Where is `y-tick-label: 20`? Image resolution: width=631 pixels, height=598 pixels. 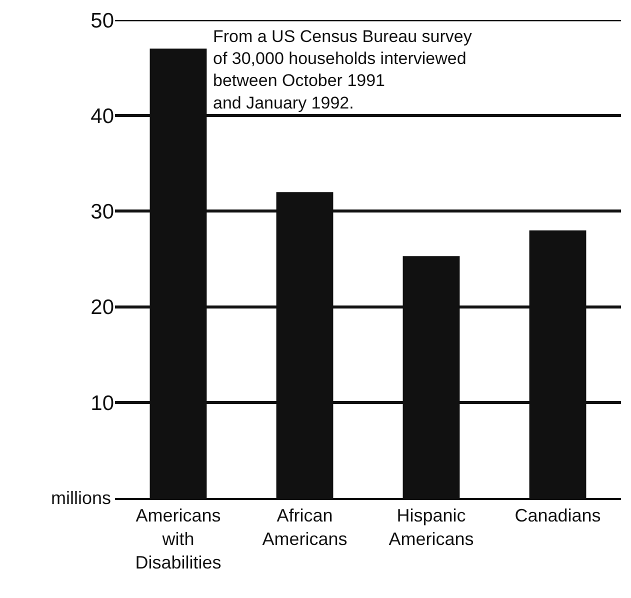
y-tick-label: 20 is located at coordinates (102, 308).